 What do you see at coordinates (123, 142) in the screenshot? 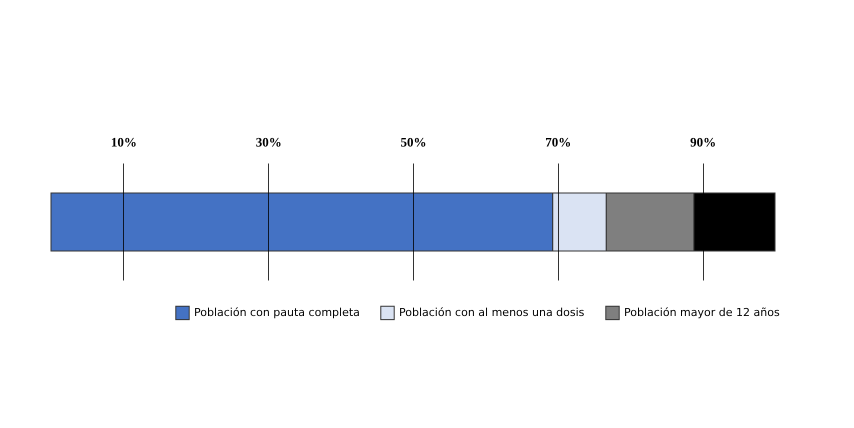
I see `x-tick-label: 10%` at bounding box center [123, 142].